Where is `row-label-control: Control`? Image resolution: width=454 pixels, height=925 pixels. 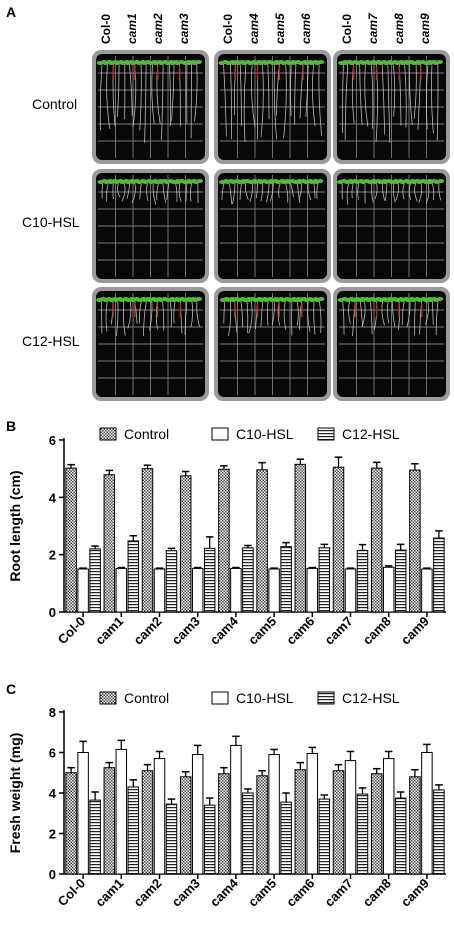
row-label-control: Control is located at coordinates (55, 104).